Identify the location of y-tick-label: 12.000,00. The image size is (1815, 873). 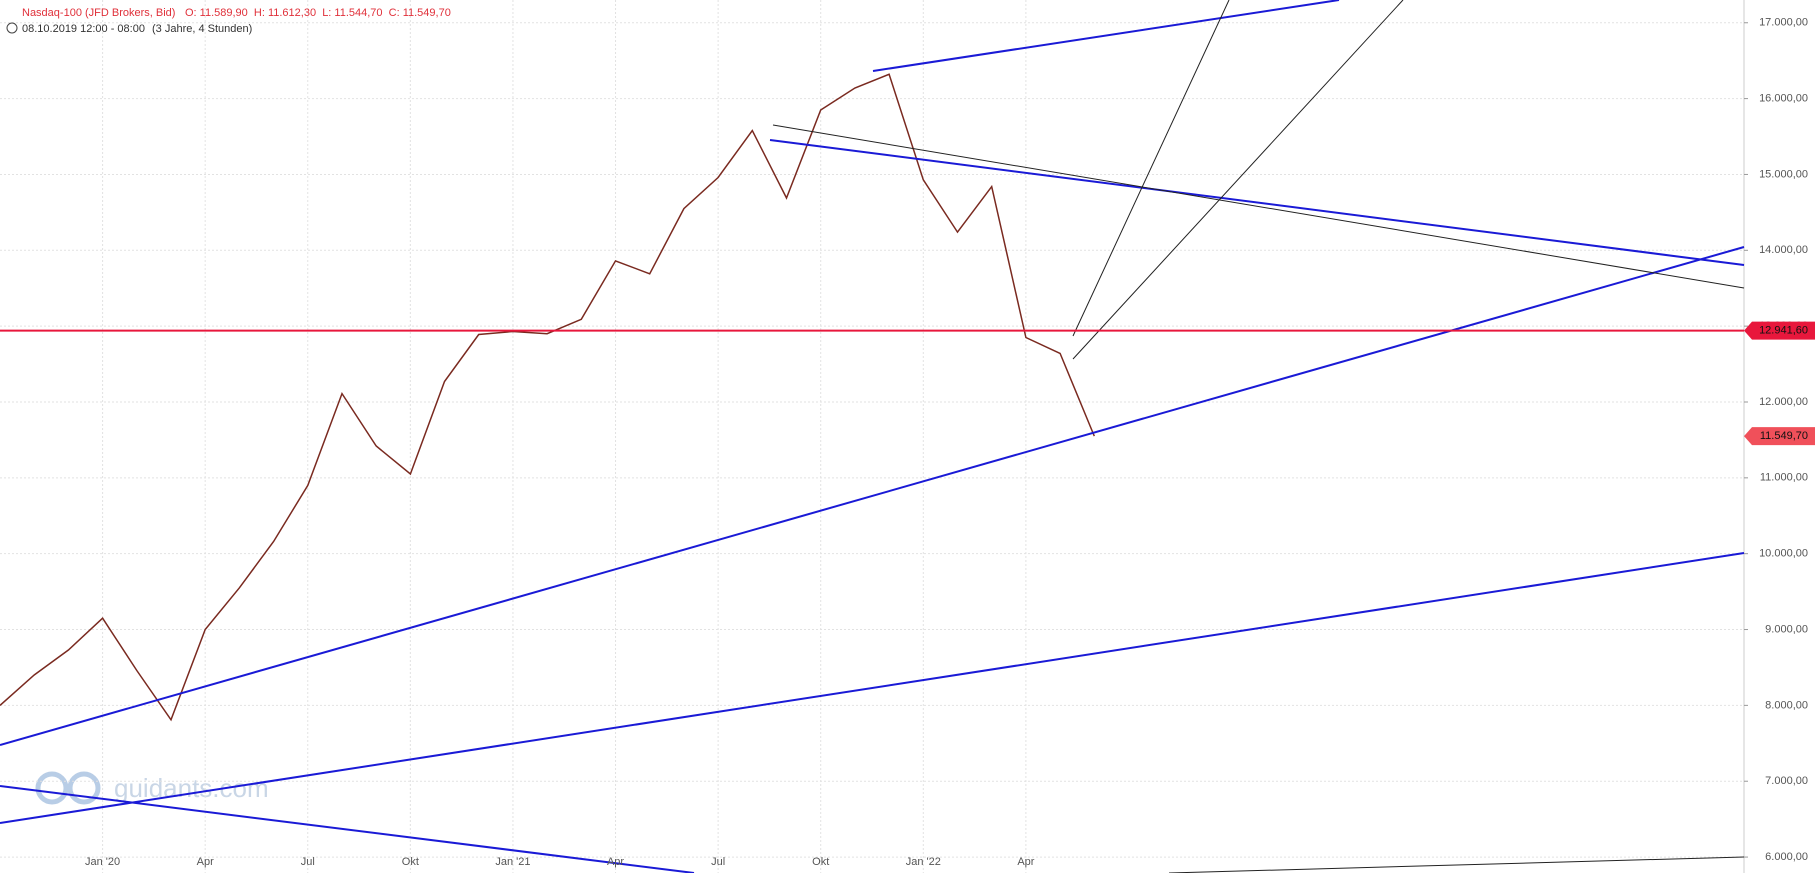
(1783, 402).